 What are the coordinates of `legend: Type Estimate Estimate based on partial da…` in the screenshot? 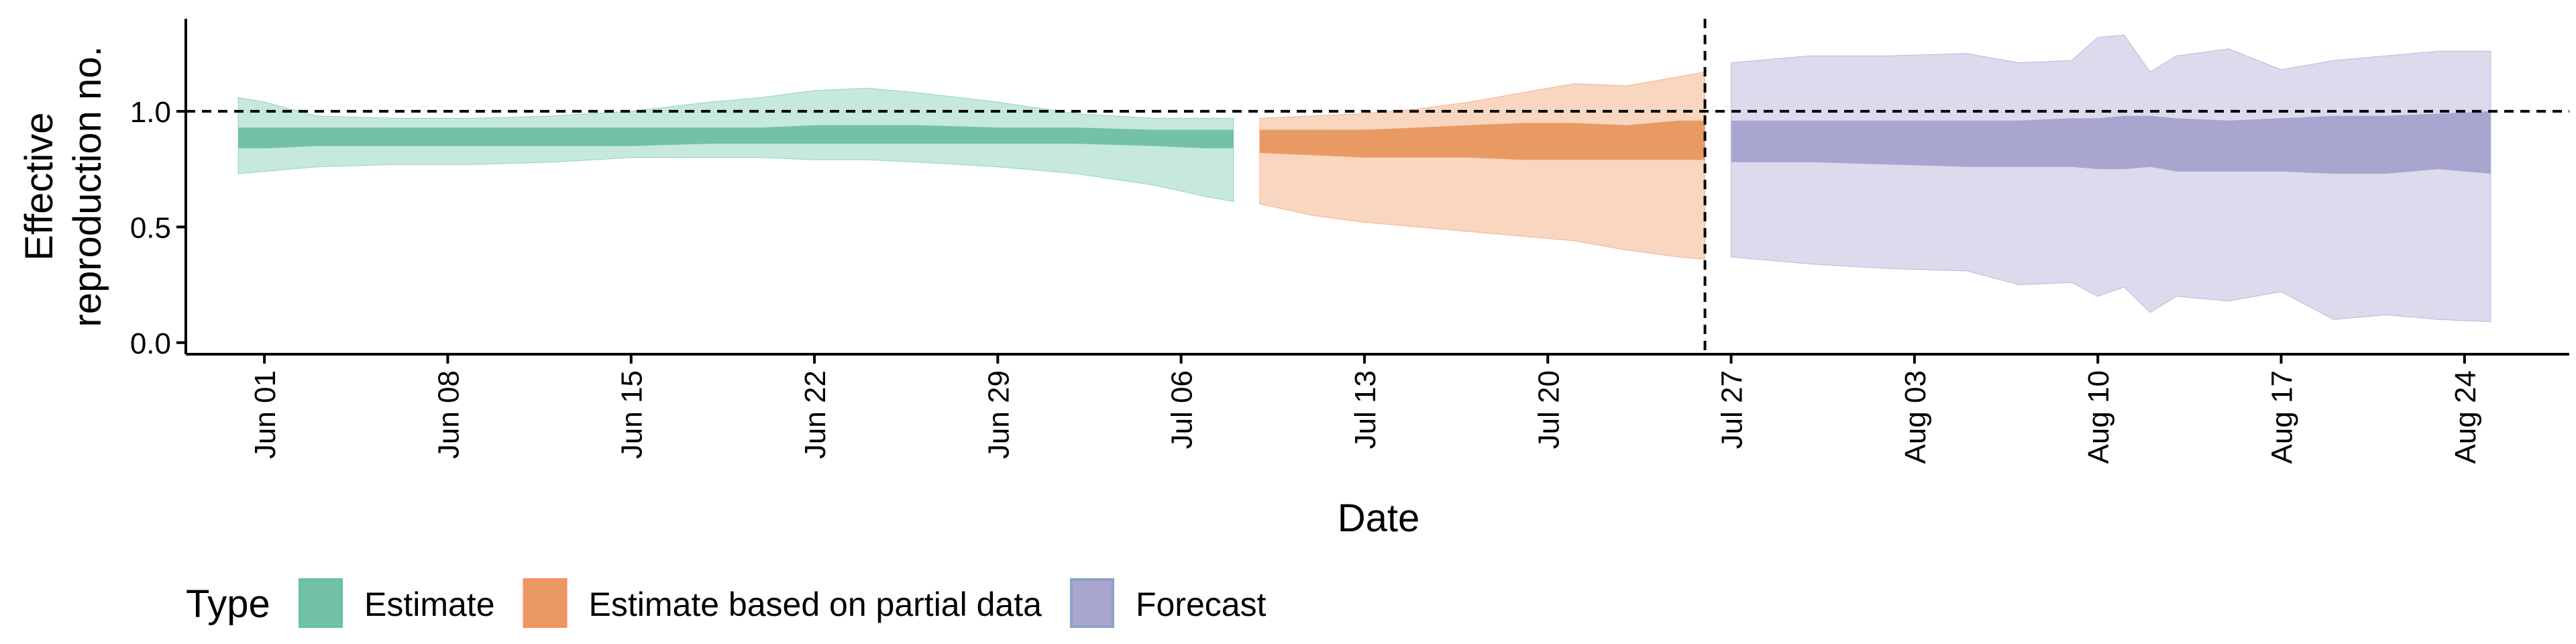 It's located at (726, 603).